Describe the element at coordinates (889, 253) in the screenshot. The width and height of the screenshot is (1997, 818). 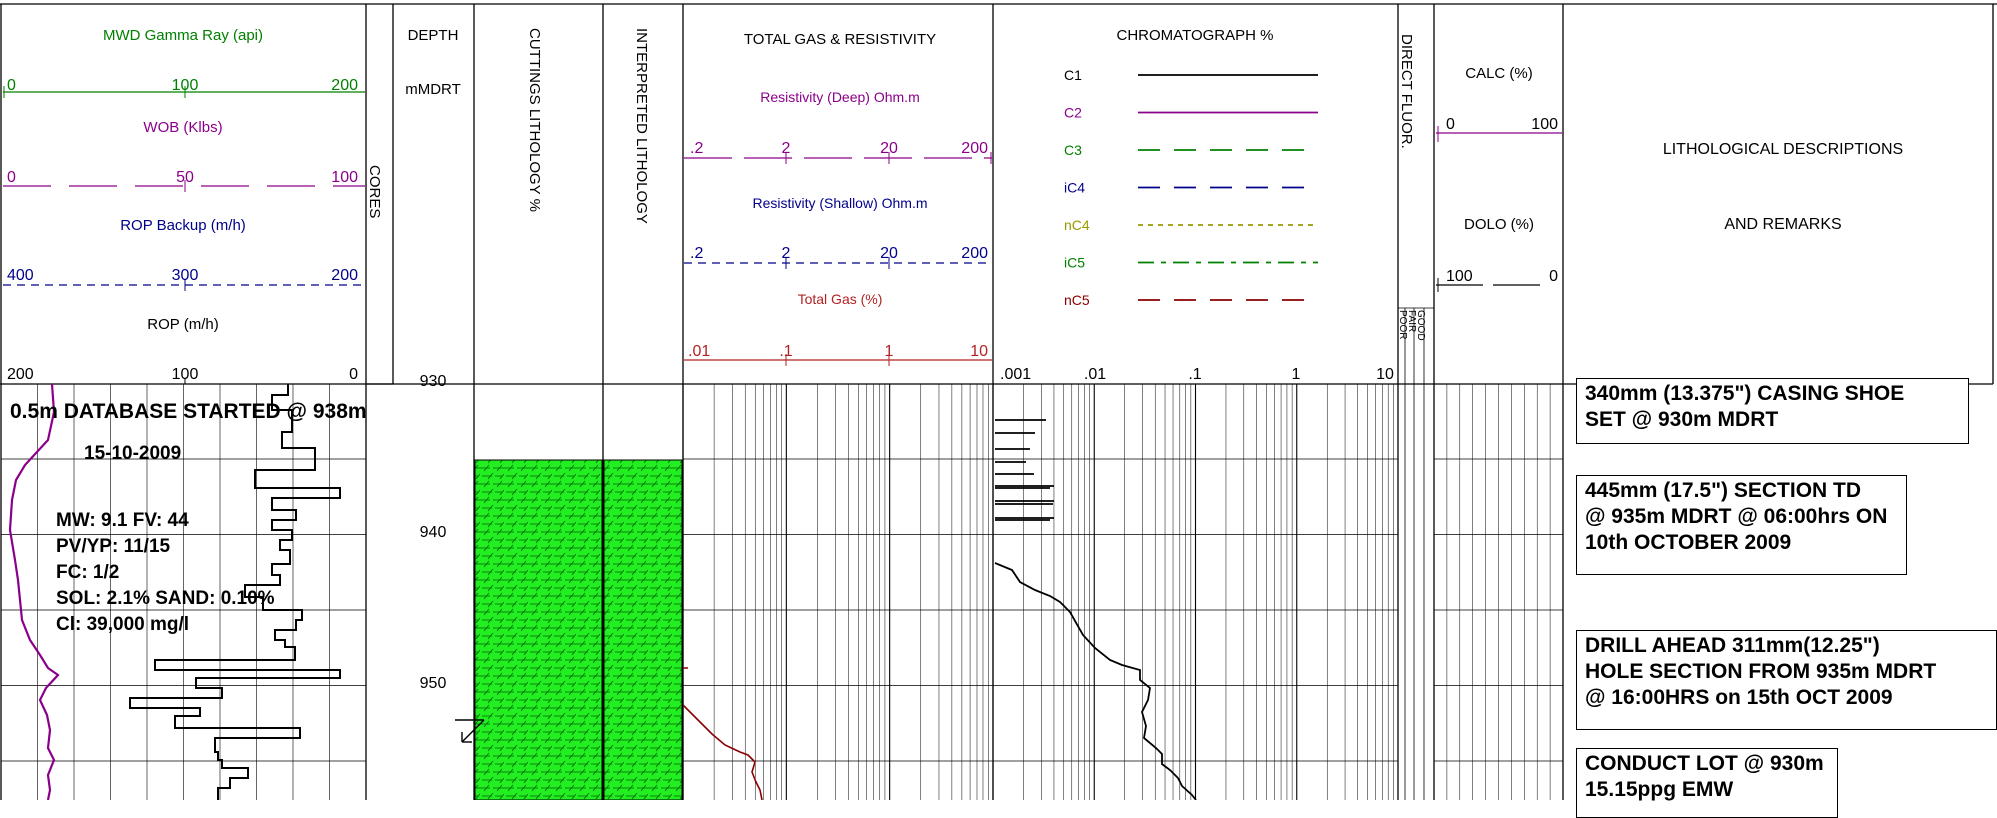
I see `ress-scale-2: 20` at that location.